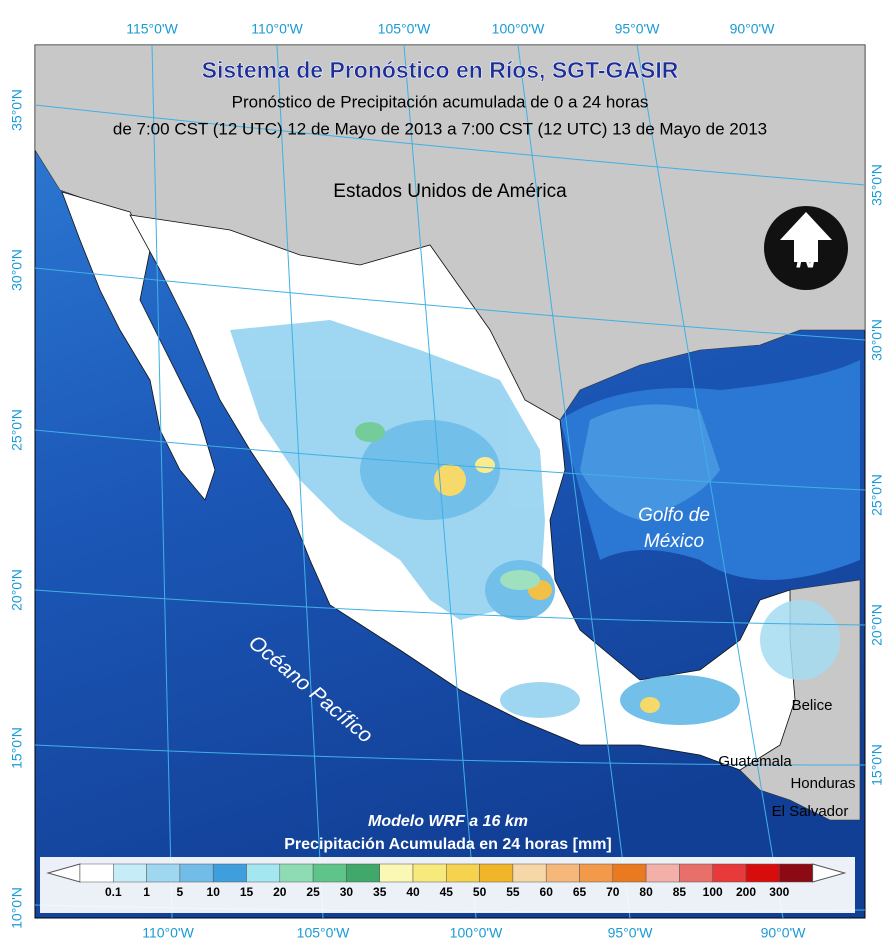 The height and width of the screenshot is (948, 893). What do you see at coordinates (822, 783) in the screenshot?
I see `country-label: Honduras` at bounding box center [822, 783].